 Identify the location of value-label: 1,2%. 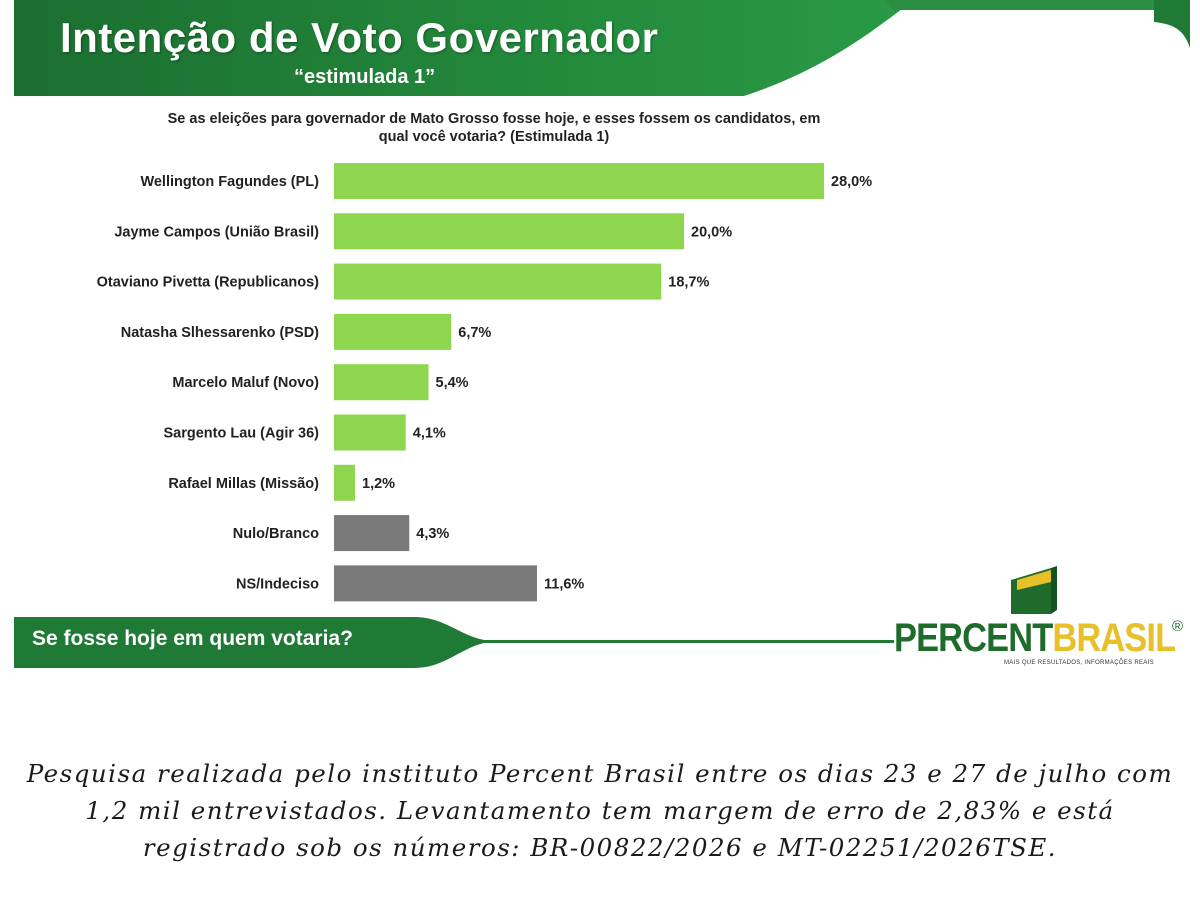
(378, 484).